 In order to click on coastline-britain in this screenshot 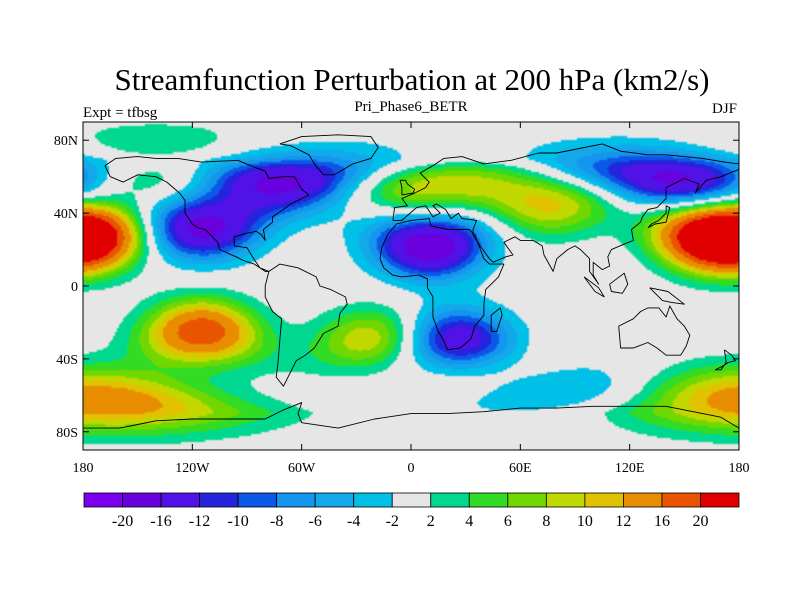, I will do `click(407, 187)`.